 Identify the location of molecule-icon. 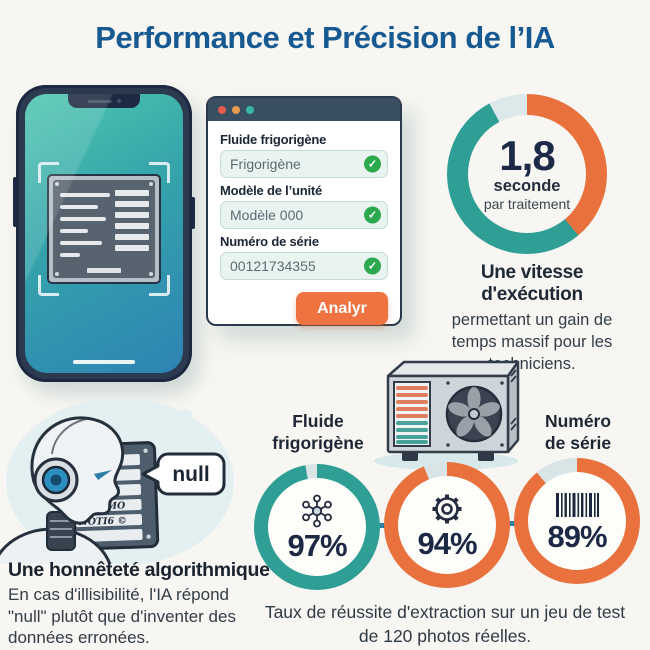
(317, 510).